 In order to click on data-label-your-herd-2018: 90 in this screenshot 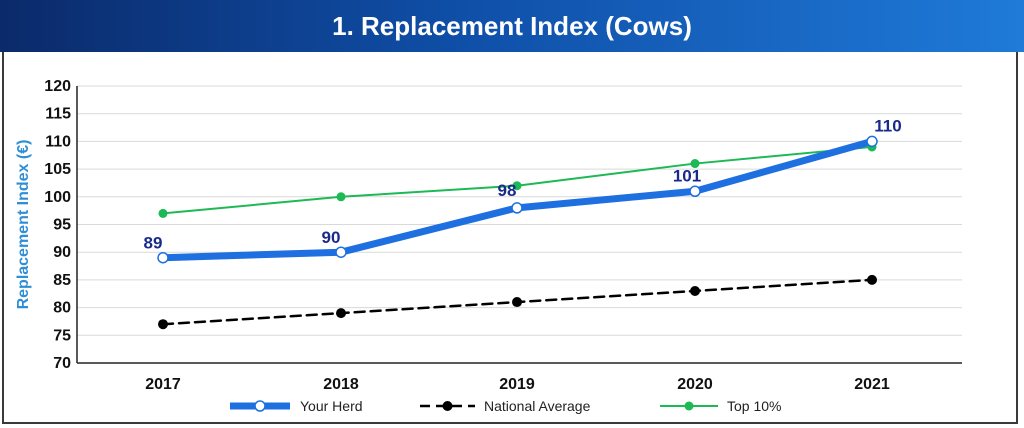, I will do `click(331, 237)`.